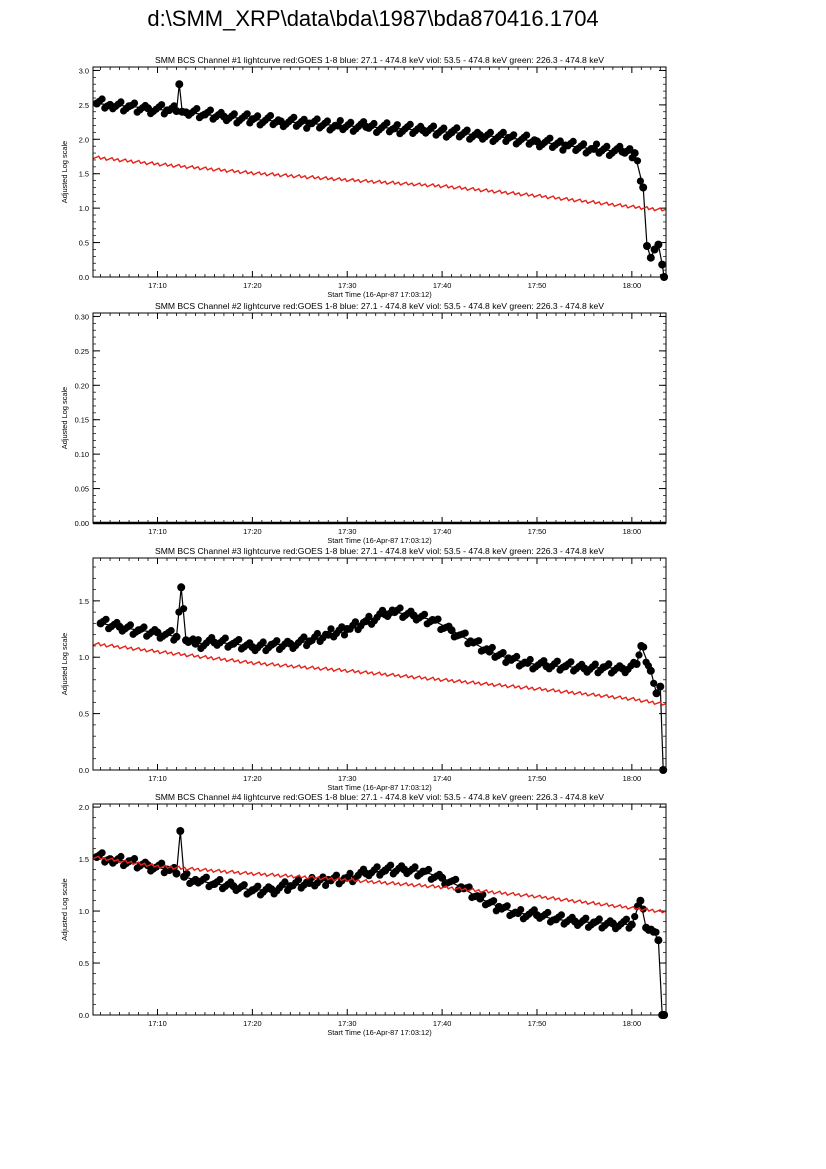 This screenshot has width=826, height=1169. What do you see at coordinates (84, 601) in the screenshot?
I see `y-tick-label: 1.5` at bounding box center [84, 601].